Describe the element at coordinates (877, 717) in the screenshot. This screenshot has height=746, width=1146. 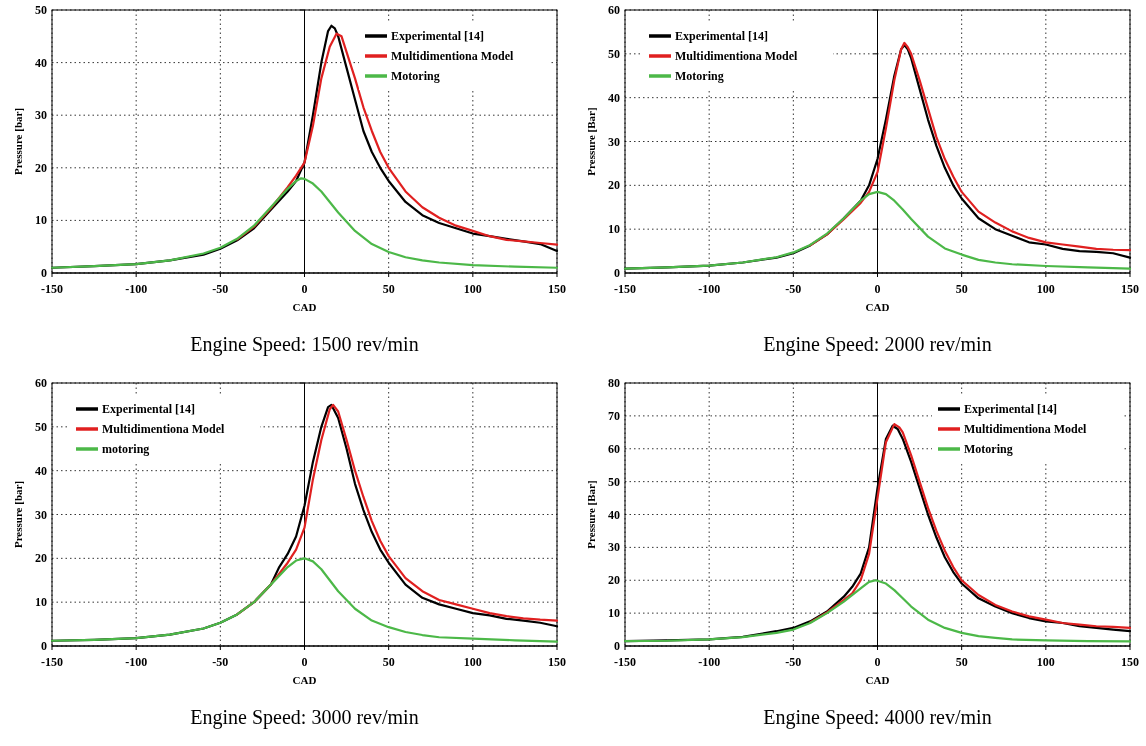
I see `text: Engine Speed: 4000 rev/min` at that location.